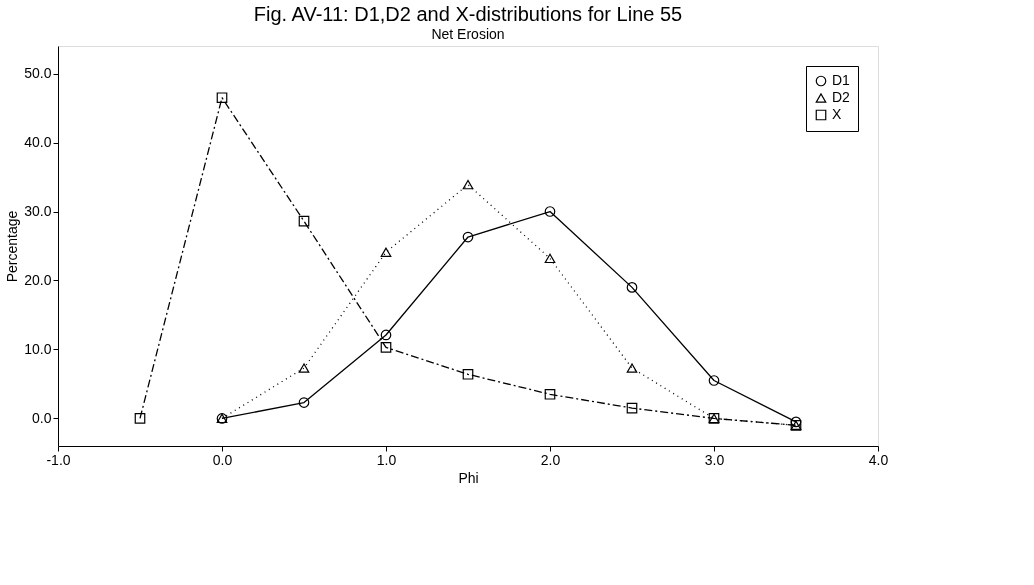 The height and width of the screenshot is (585, 1034). Describe the element at coordinates (12, 246) in the screenshot. I see `y-axis-title: Percentage` at that location.